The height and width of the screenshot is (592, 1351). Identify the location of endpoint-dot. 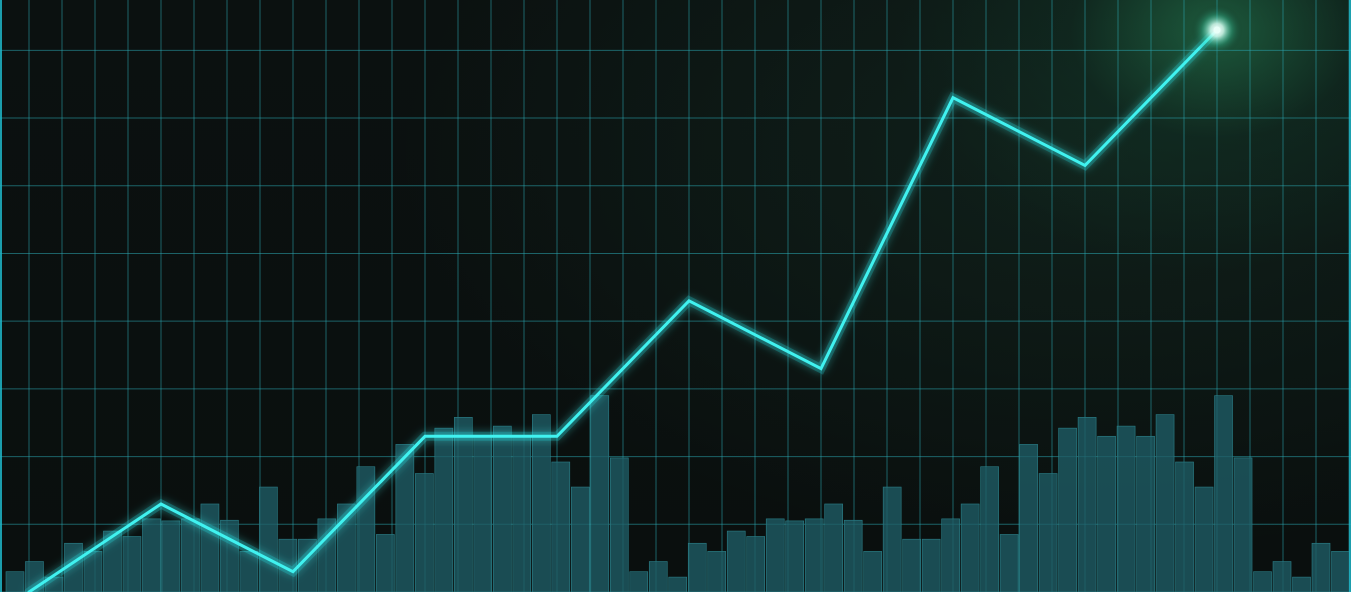
(1217, 30).